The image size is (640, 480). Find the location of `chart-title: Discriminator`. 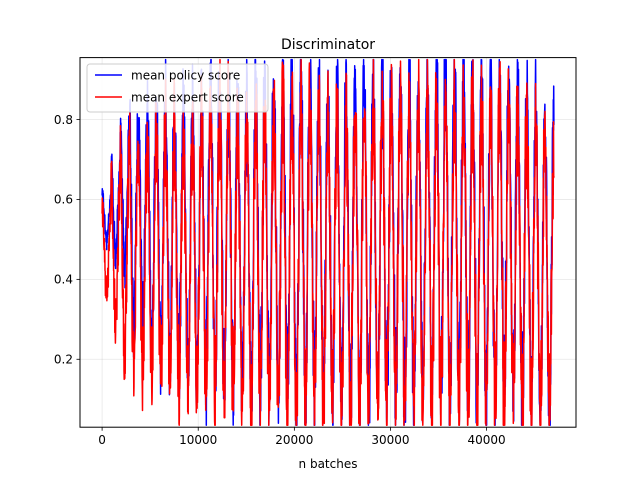

chart-title: Discriminator is located at coordinates (328, 45).